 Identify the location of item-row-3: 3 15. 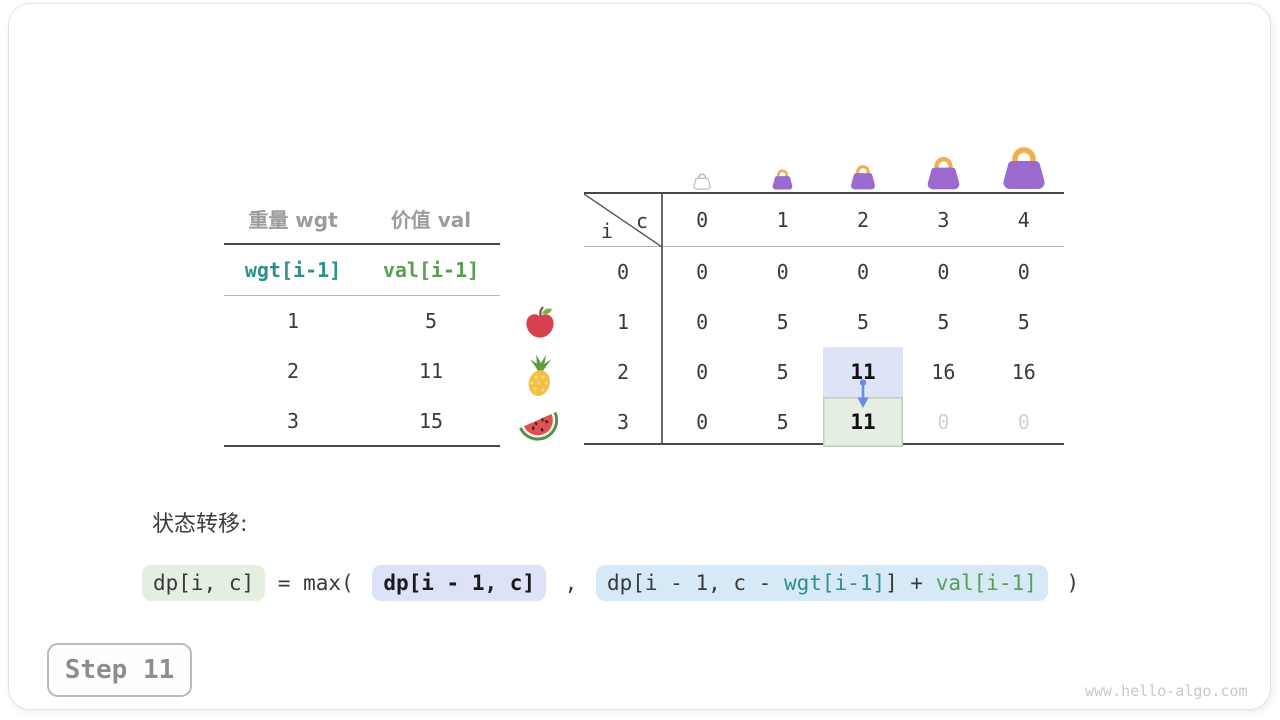
(362, 422).